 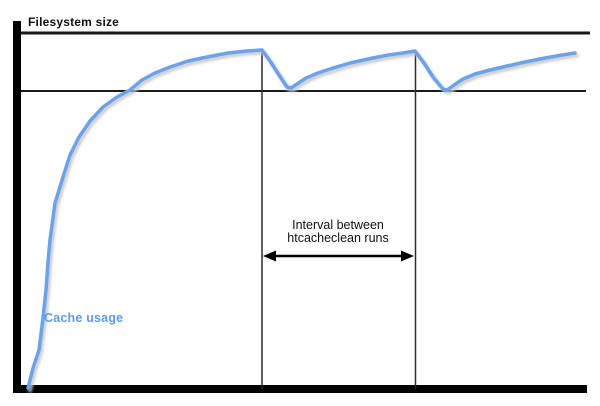 What do you see at coordinates (338, 225) in the screenshot?
I see `interval-annotation-line1: Interval between` at bounding box center [338, 225].